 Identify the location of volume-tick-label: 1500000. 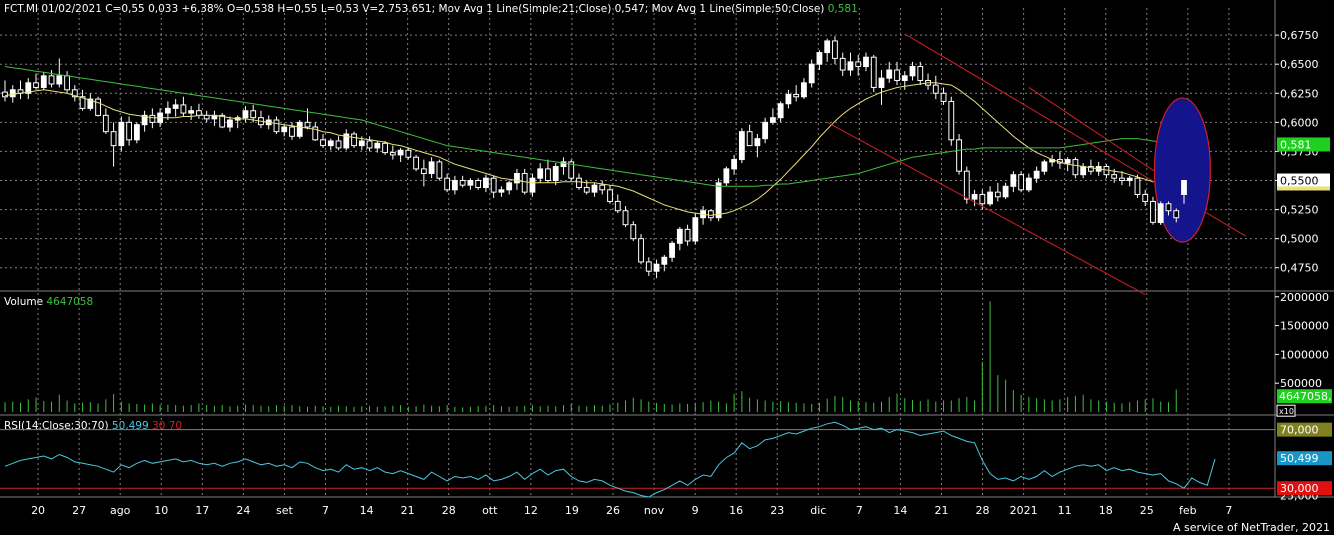
(1304, 326).